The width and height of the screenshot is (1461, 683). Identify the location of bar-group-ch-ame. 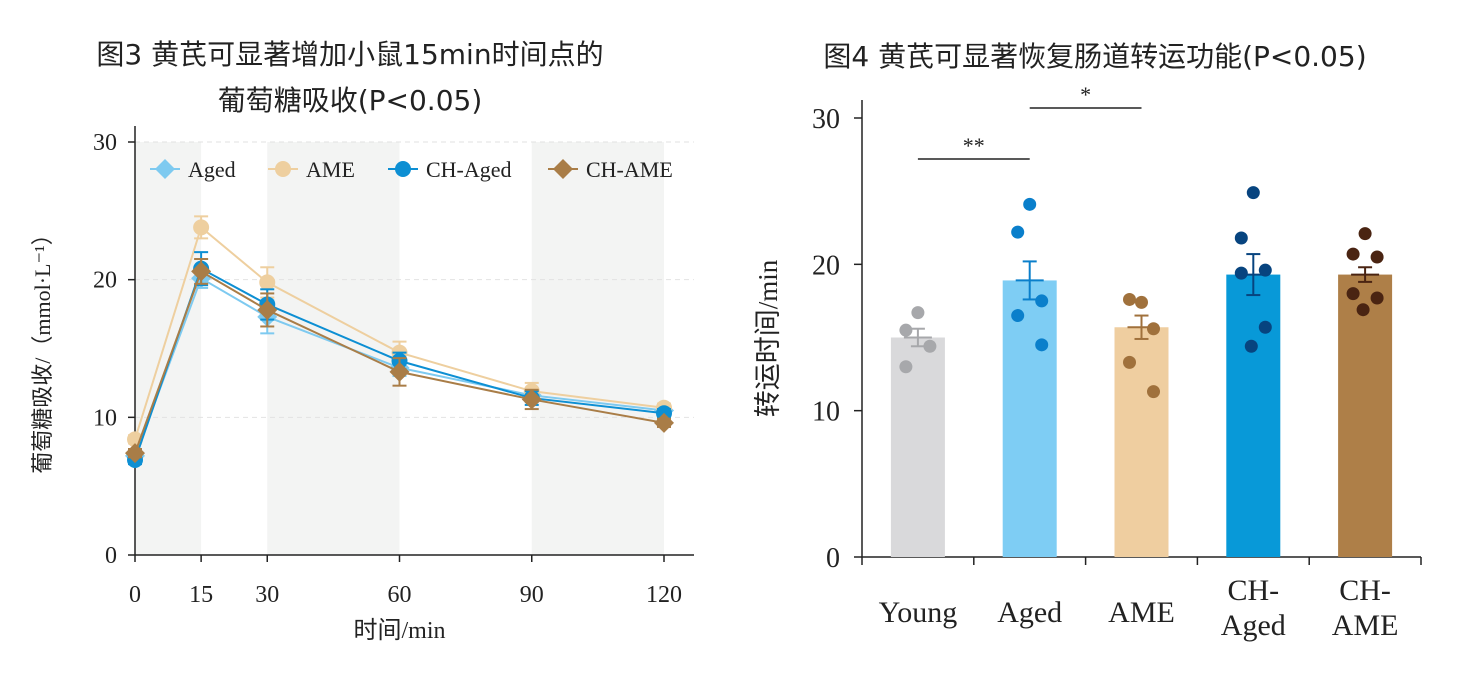
(1365, 392).